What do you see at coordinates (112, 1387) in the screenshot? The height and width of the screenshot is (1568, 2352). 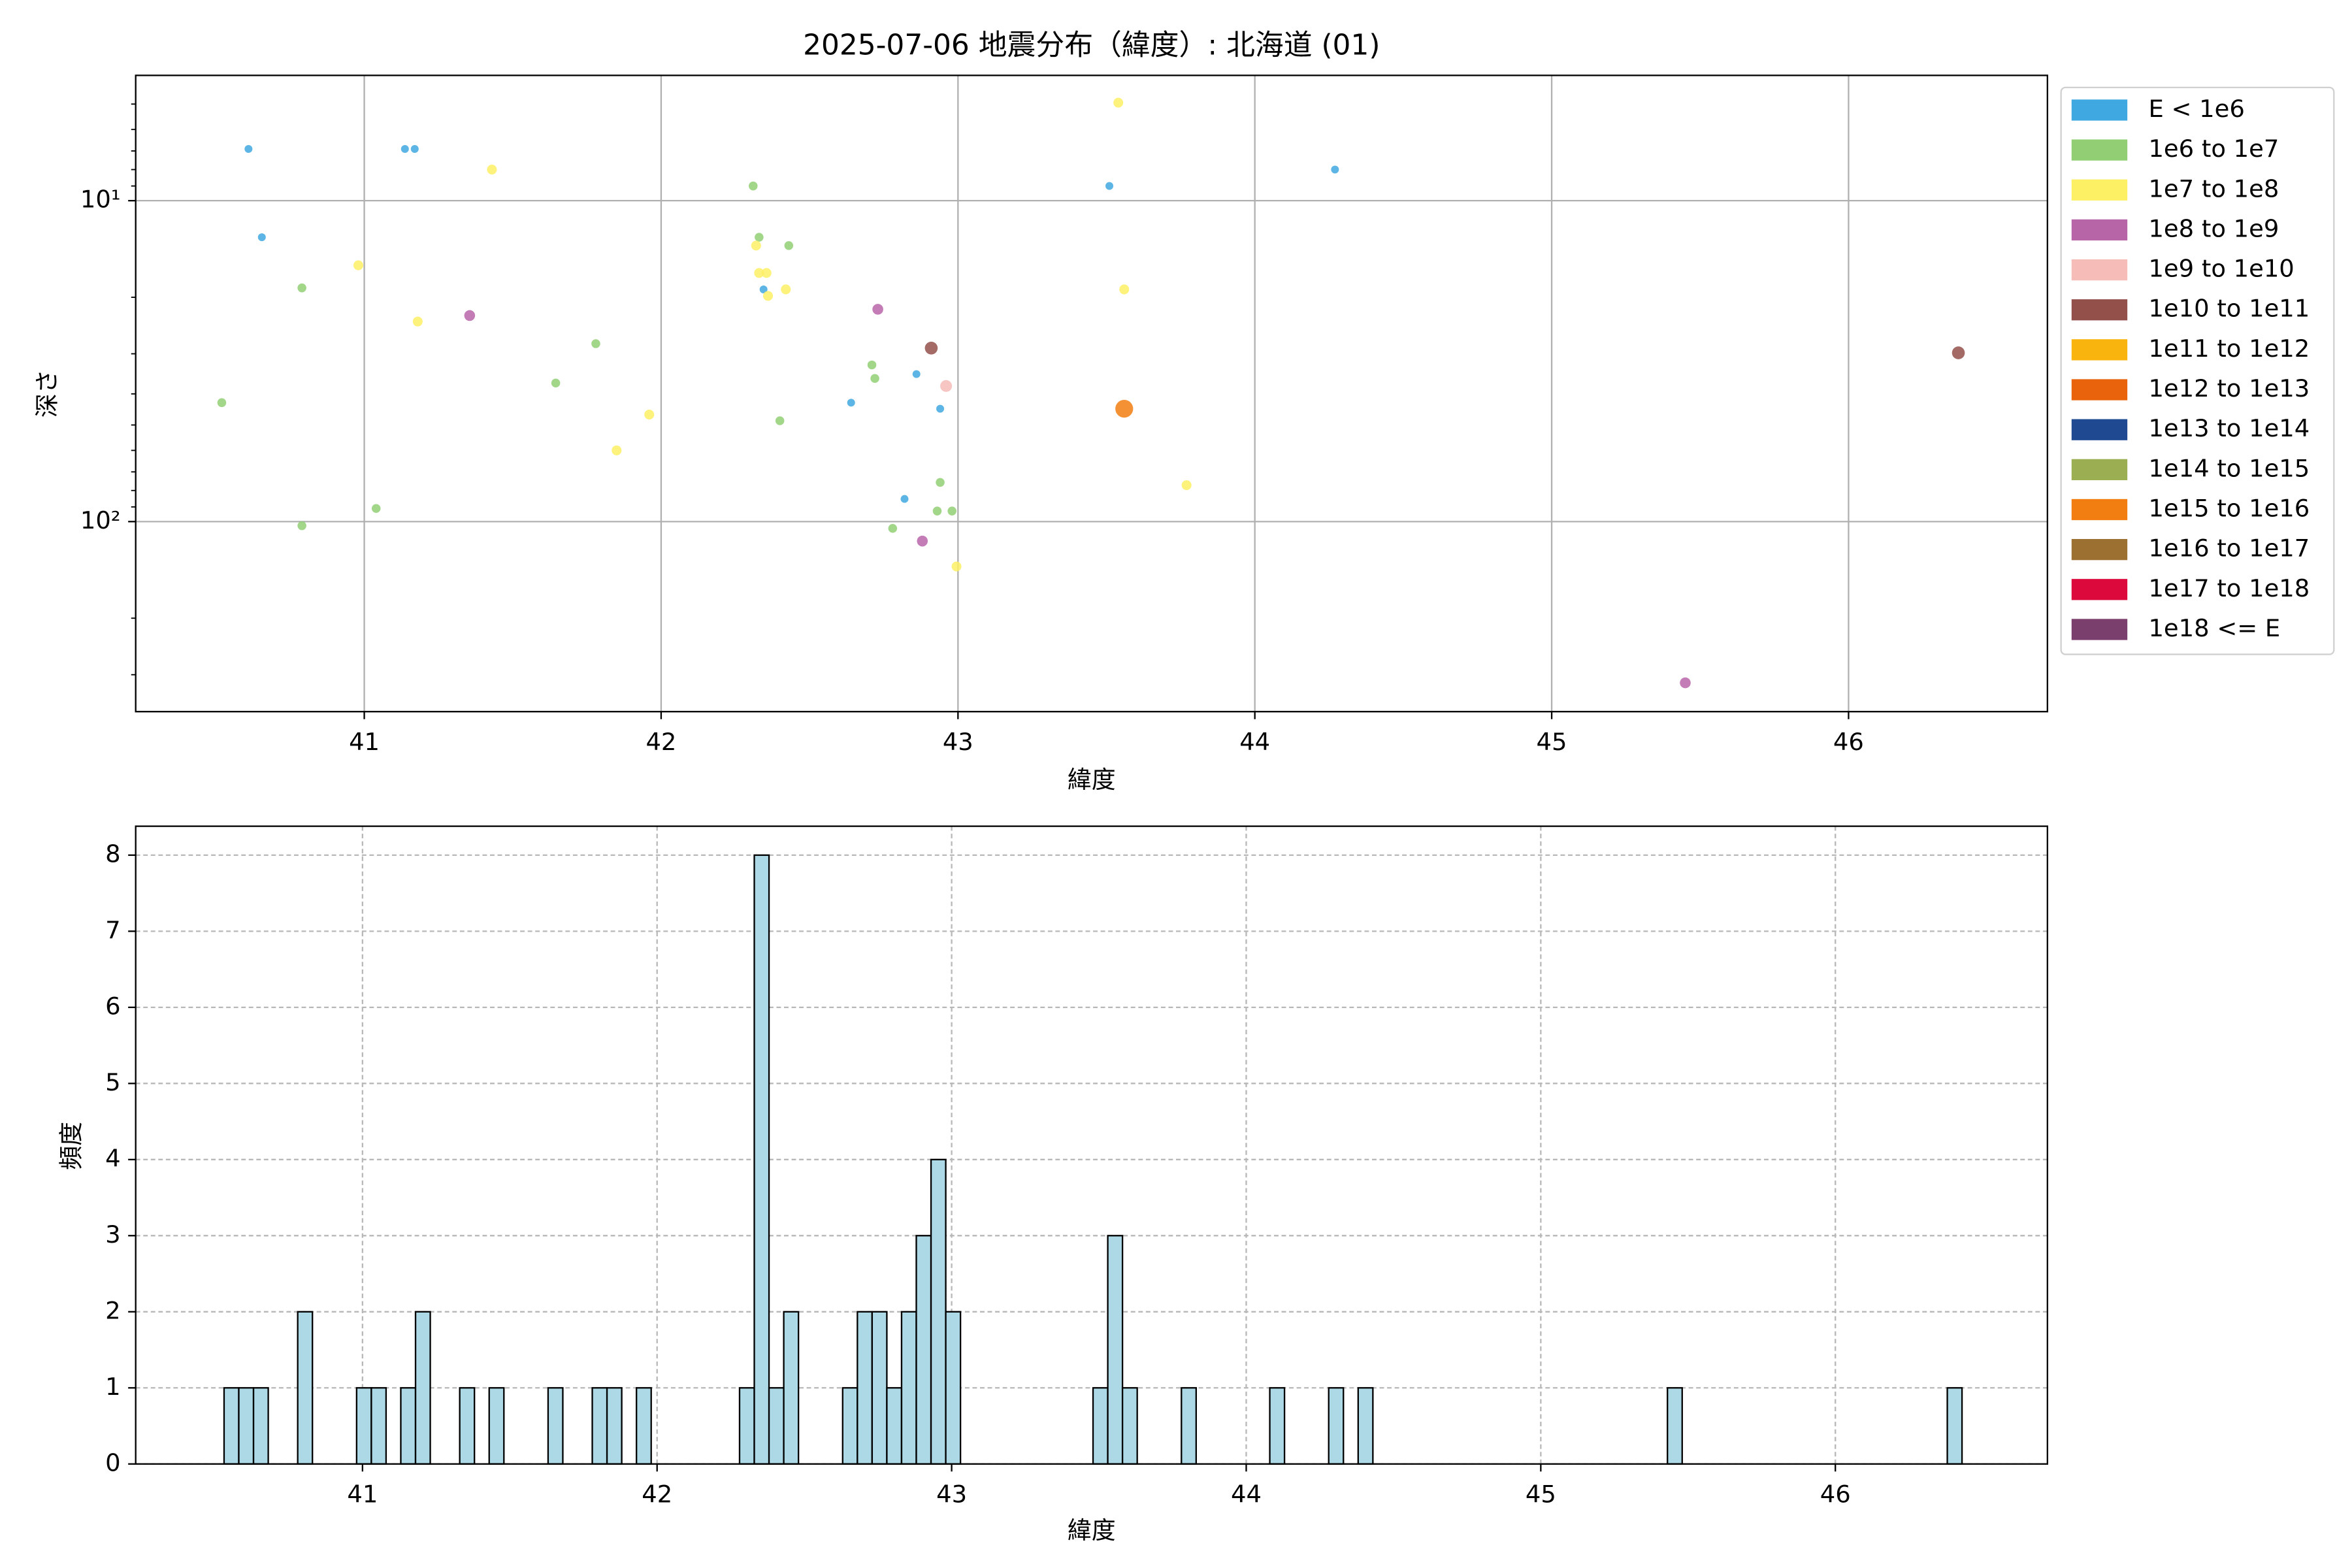 I see `y-tick-label: 1` at bounding box center [112, 1387].